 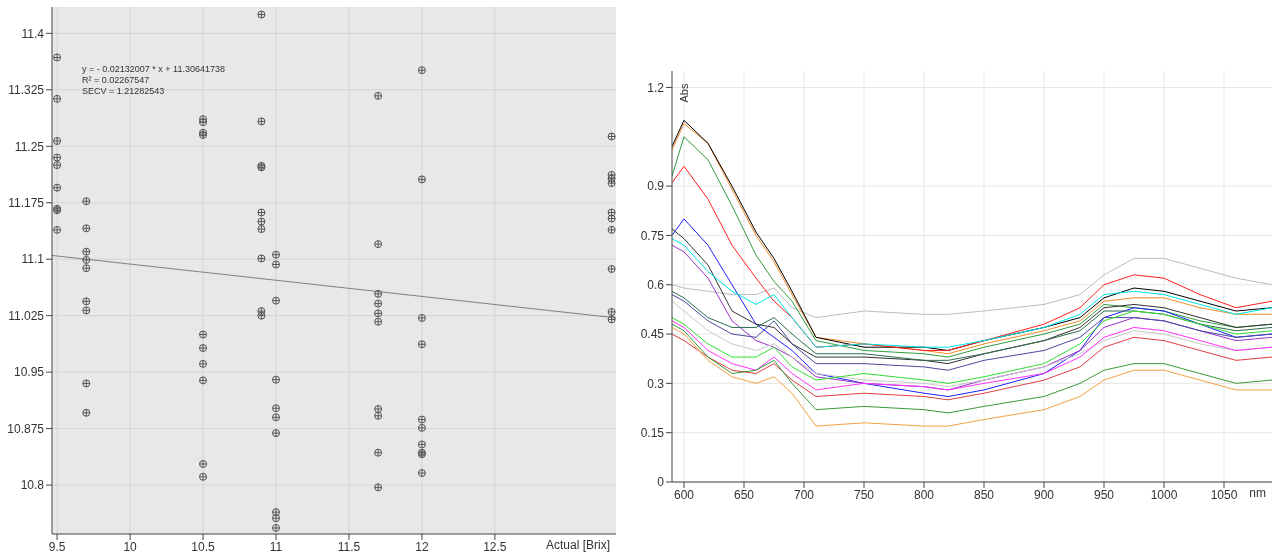 What do you see at coordinates (32, 485) in the screenshot?
I see `y-tick-label: 10.8` at bounding box center [32, 485].